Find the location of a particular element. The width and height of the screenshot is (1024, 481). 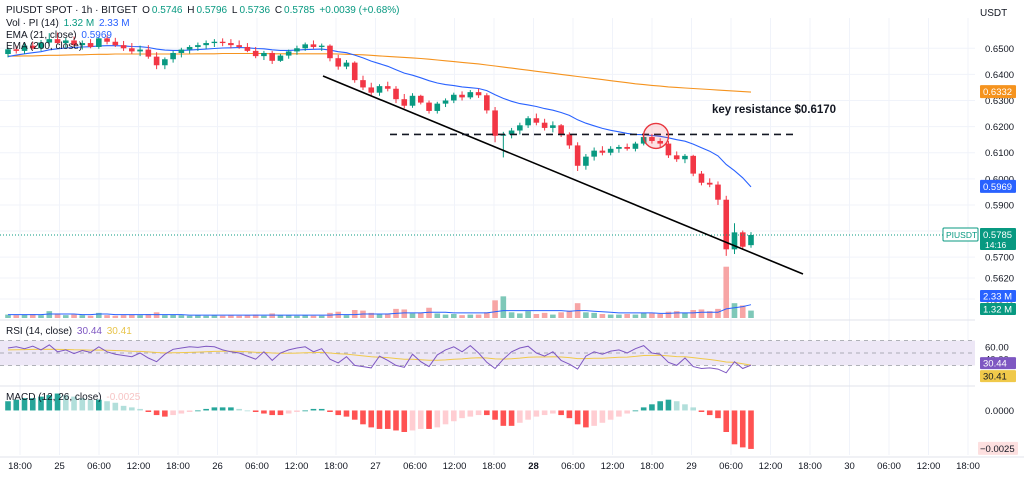

rsi-line is located at coordinates (379, 359).